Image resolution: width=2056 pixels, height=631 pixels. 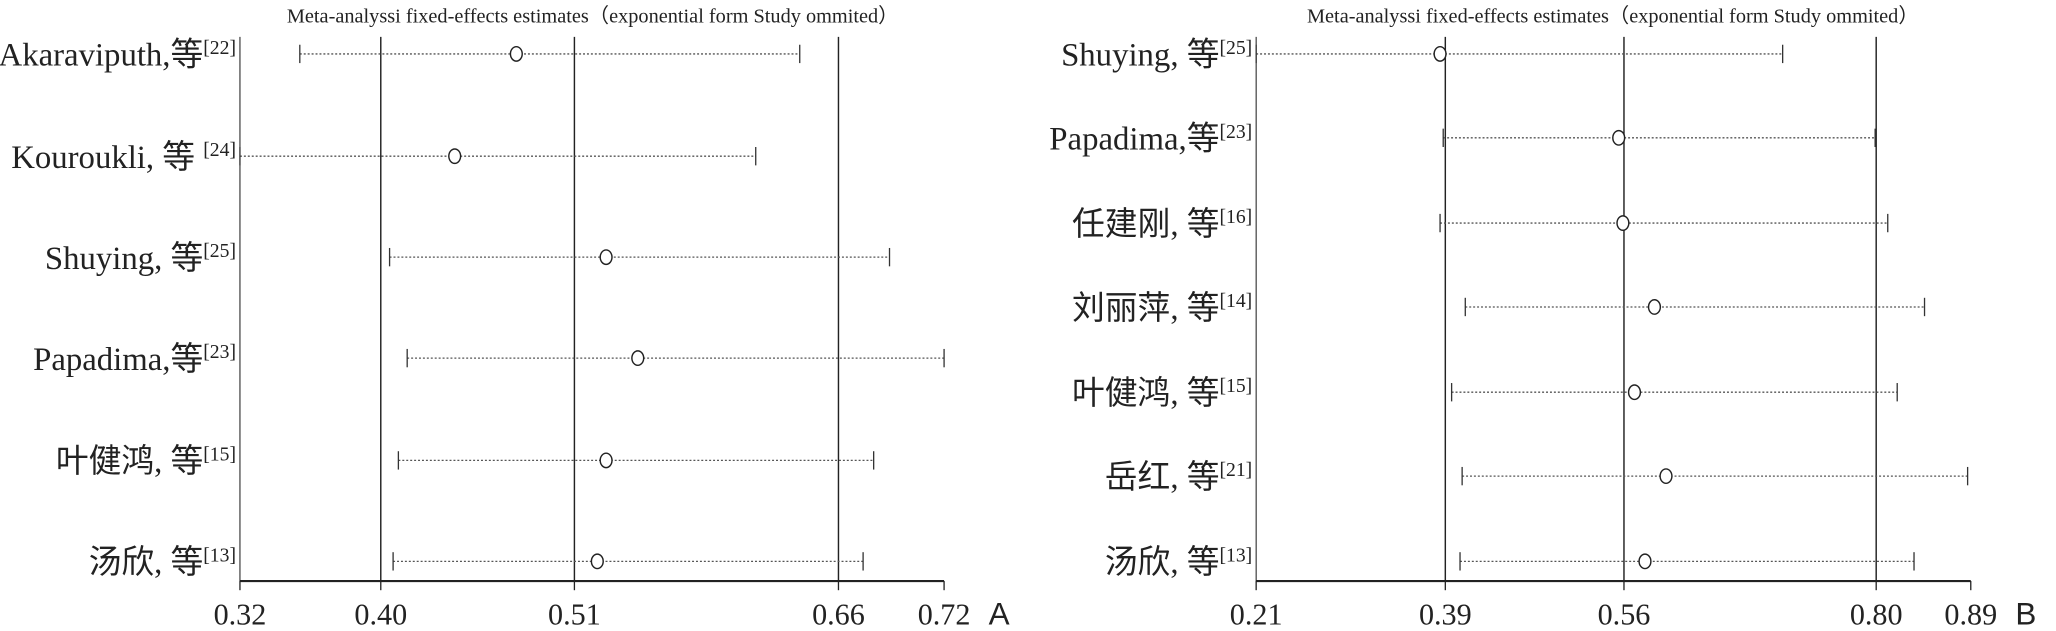 I want to click on x-tick-label: 0.32, so click(x=240, y=614).